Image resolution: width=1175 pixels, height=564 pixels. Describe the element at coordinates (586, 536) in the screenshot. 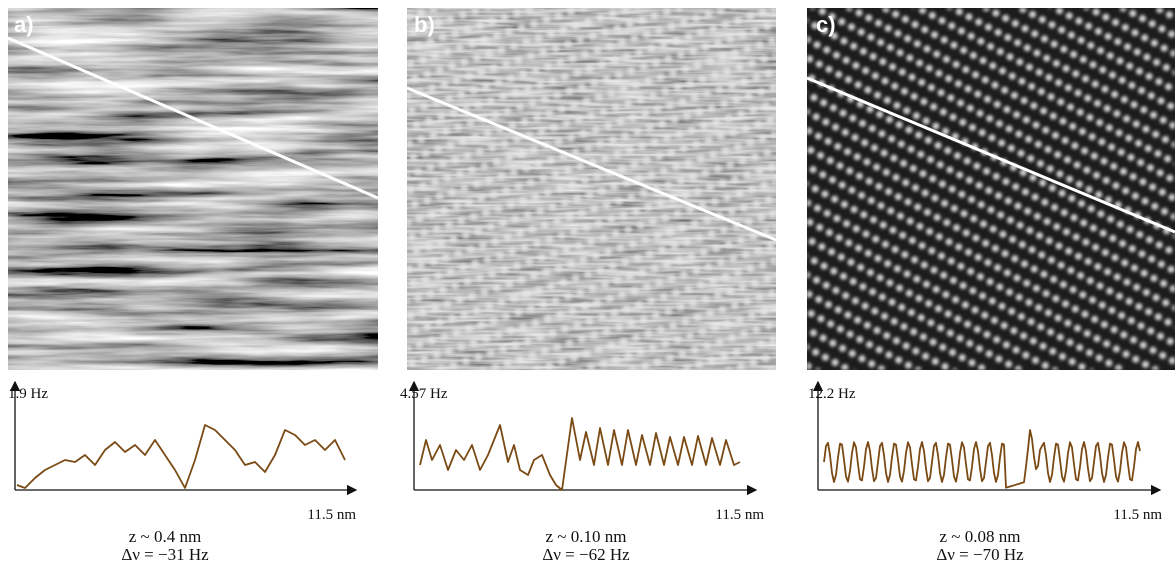

I see `caption-z: z ~ 0.10 nm` at that location.